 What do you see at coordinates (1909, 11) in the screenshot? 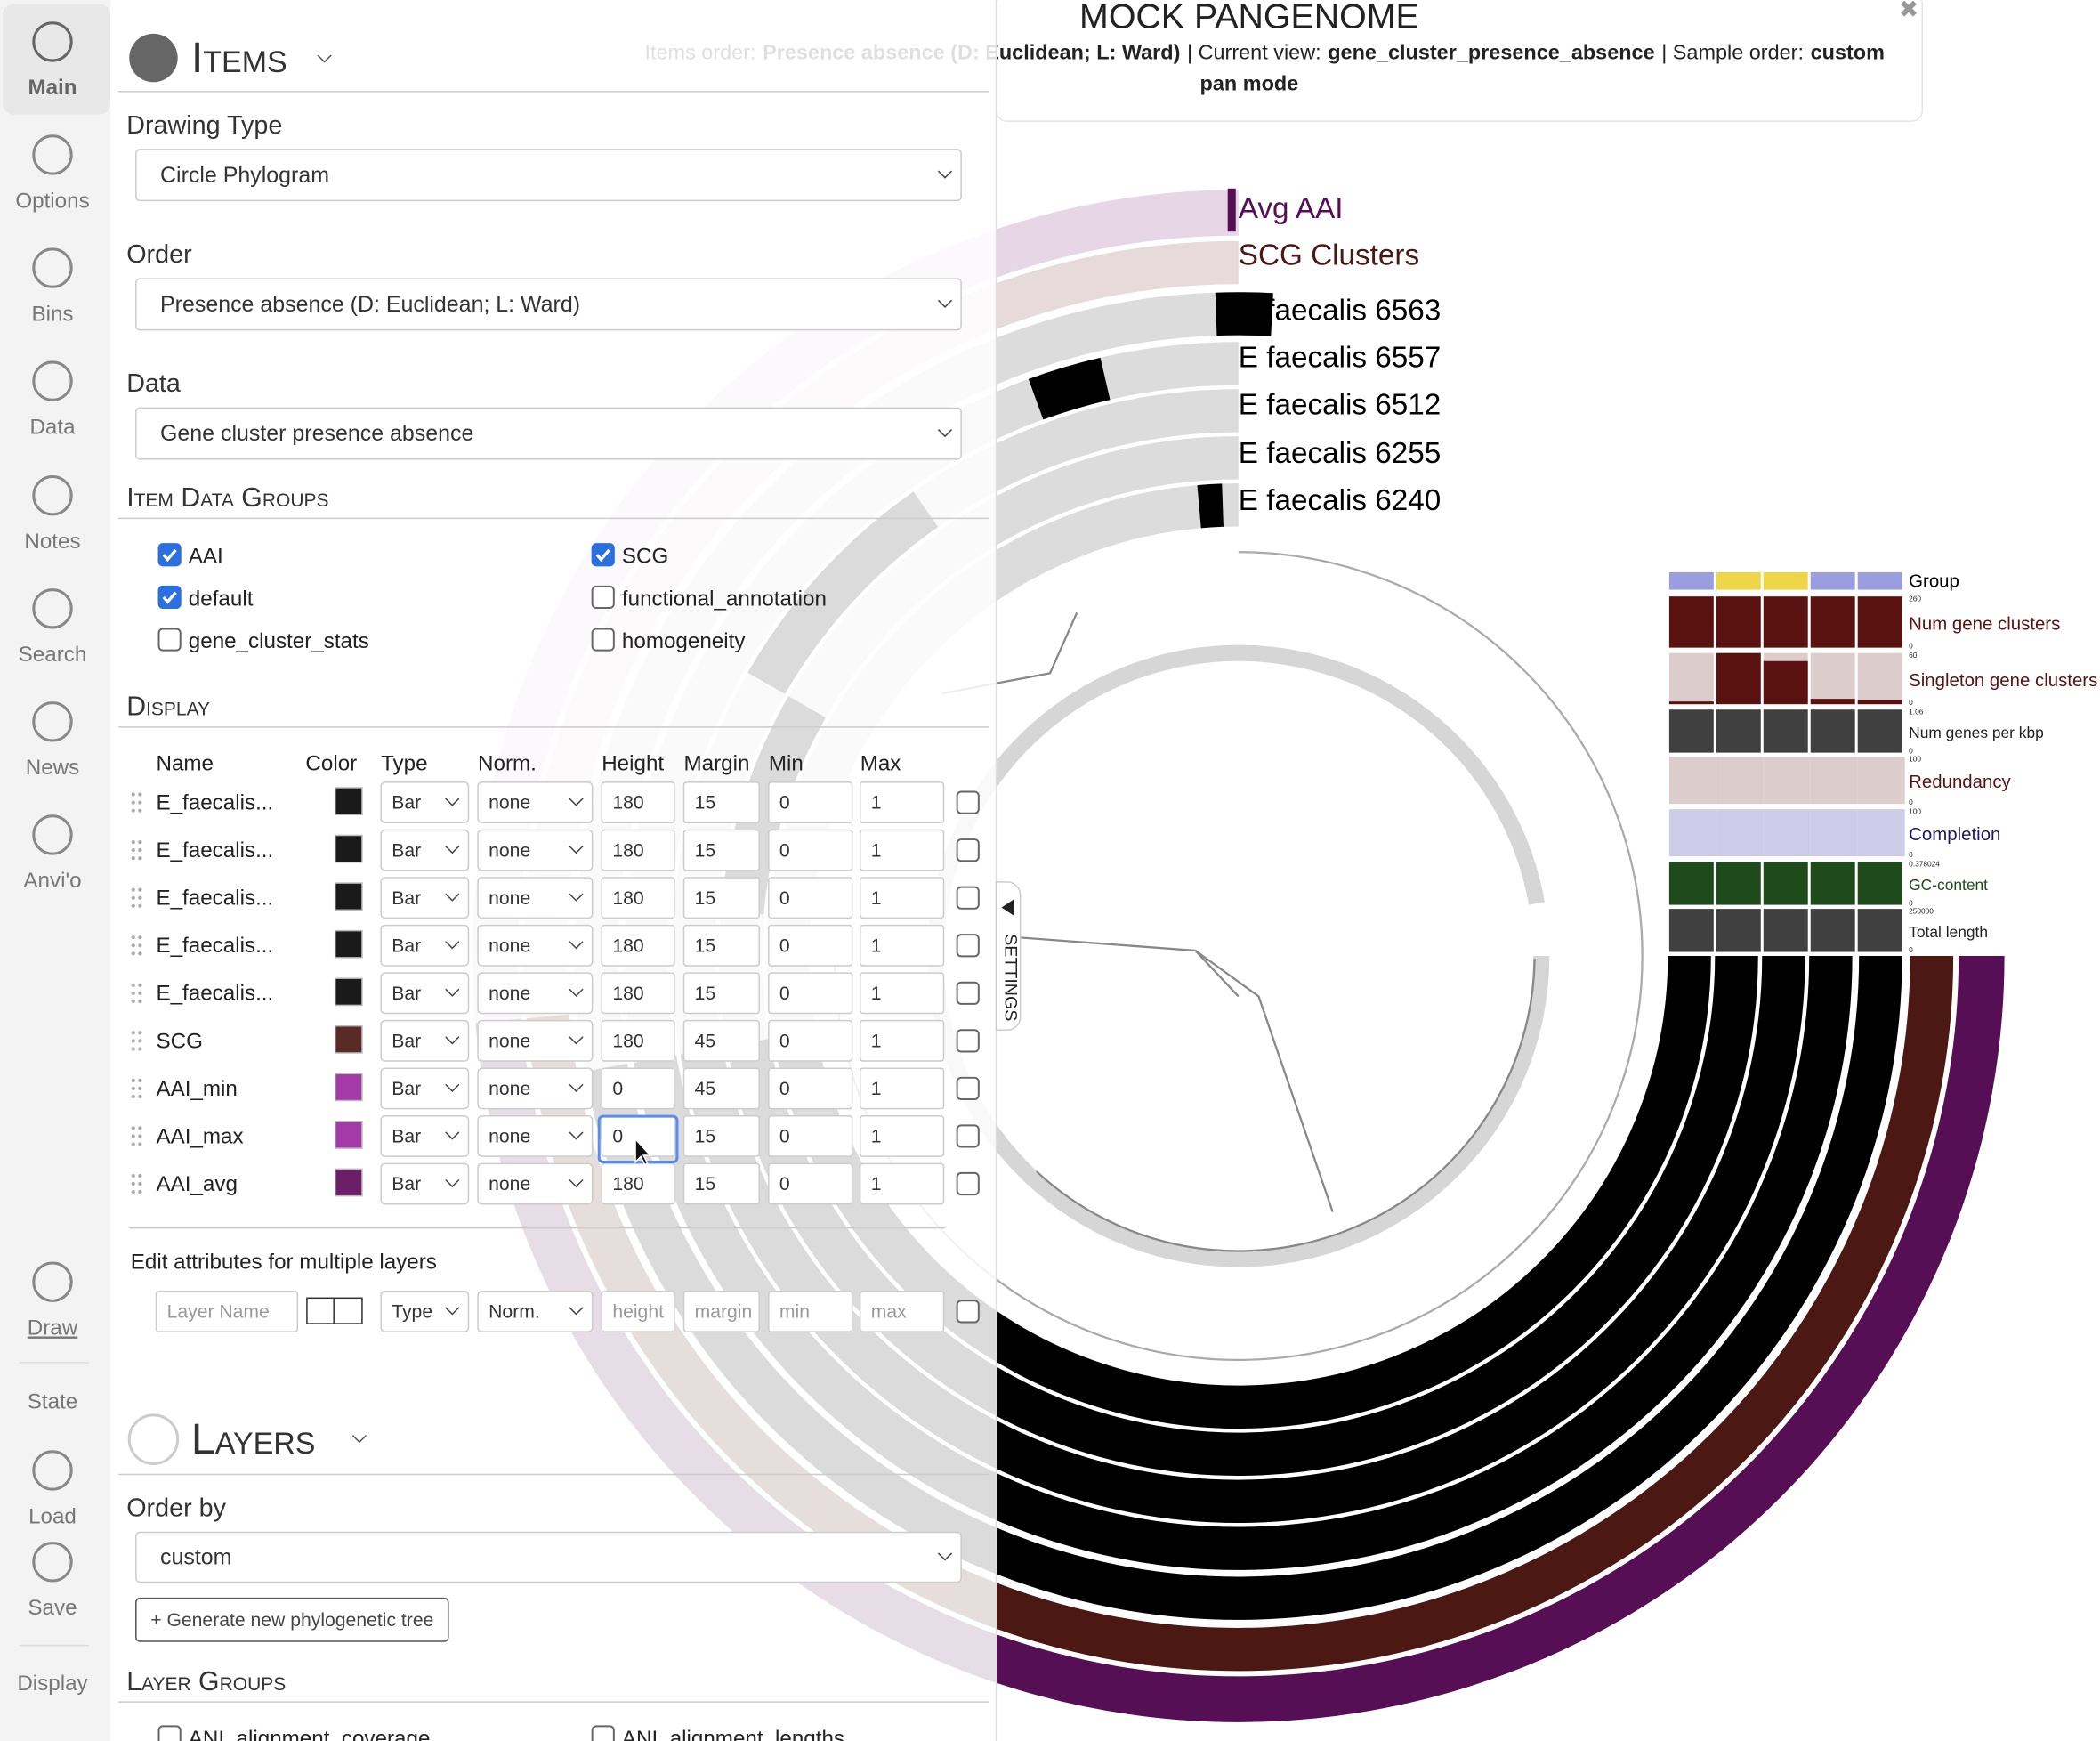
I see `close-button: ✖` at bounding box center [1909, 11].